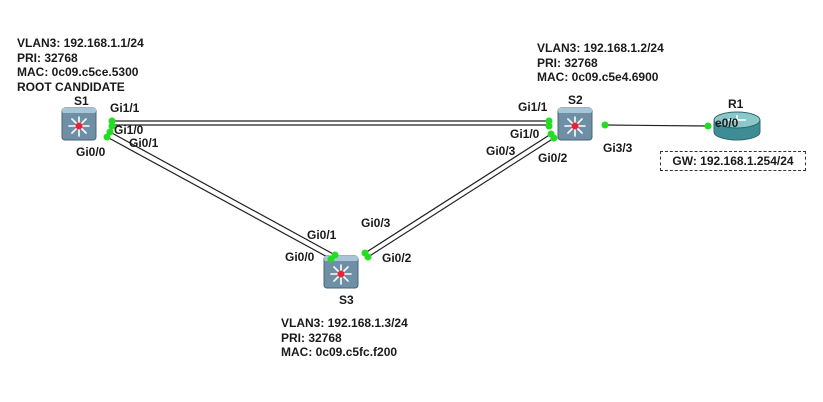  I want to click on s2-name: S2, so click(575, 100).